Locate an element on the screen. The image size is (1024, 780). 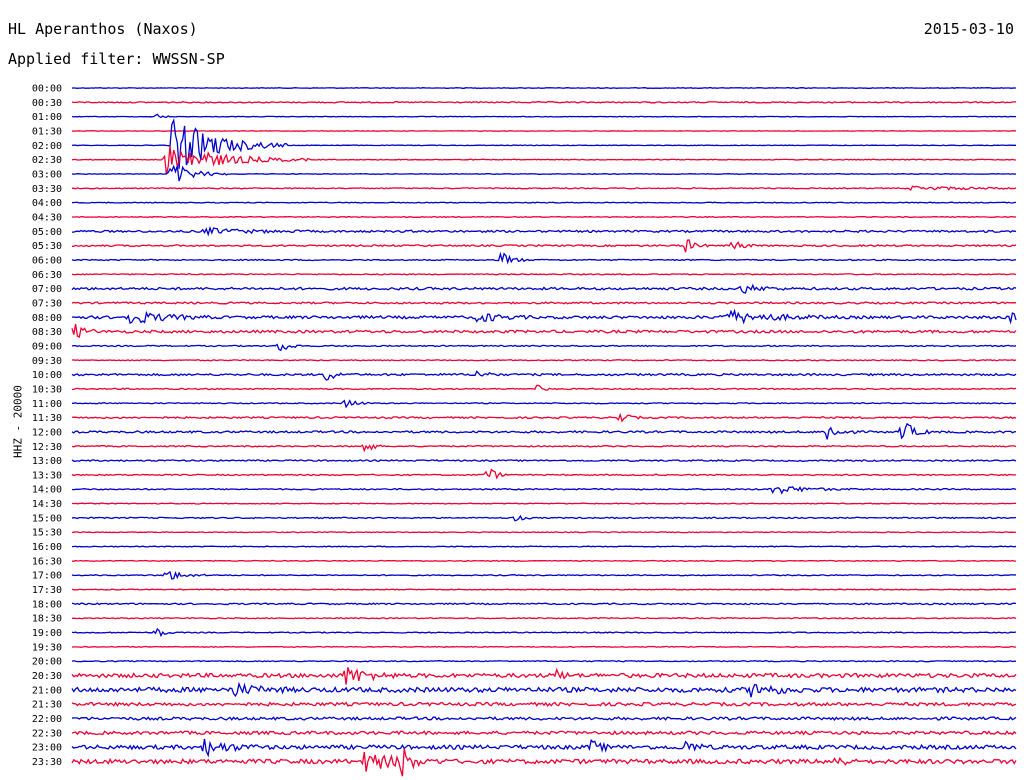
row-time-label: 01:00 is located at coordinates (47, 117).